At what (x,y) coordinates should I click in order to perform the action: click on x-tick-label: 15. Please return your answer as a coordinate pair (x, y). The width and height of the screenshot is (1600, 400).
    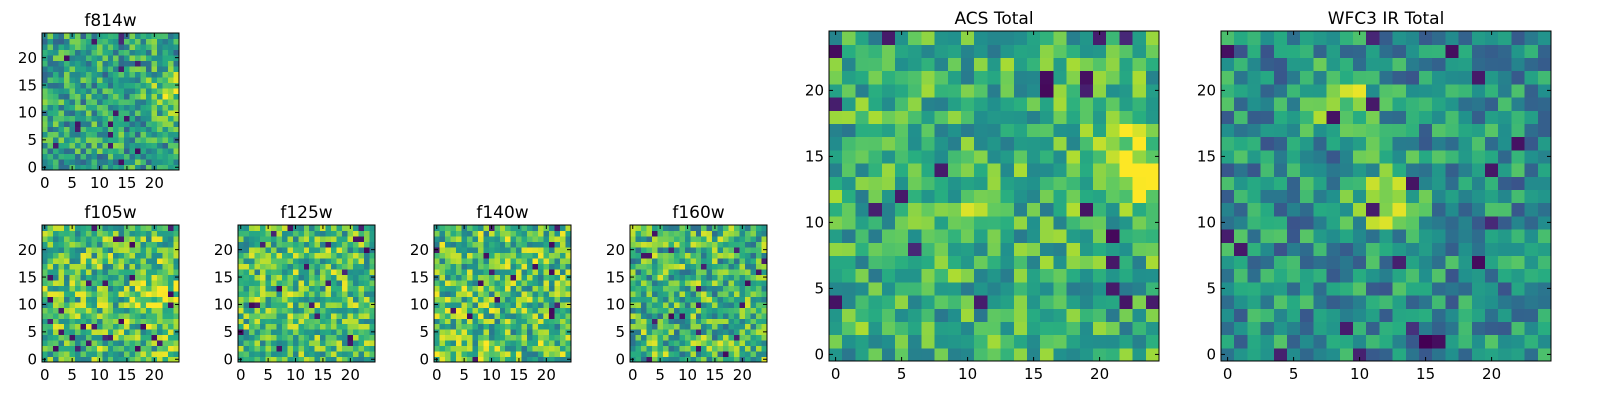
    Looking at the image, I should click on (126, 183).